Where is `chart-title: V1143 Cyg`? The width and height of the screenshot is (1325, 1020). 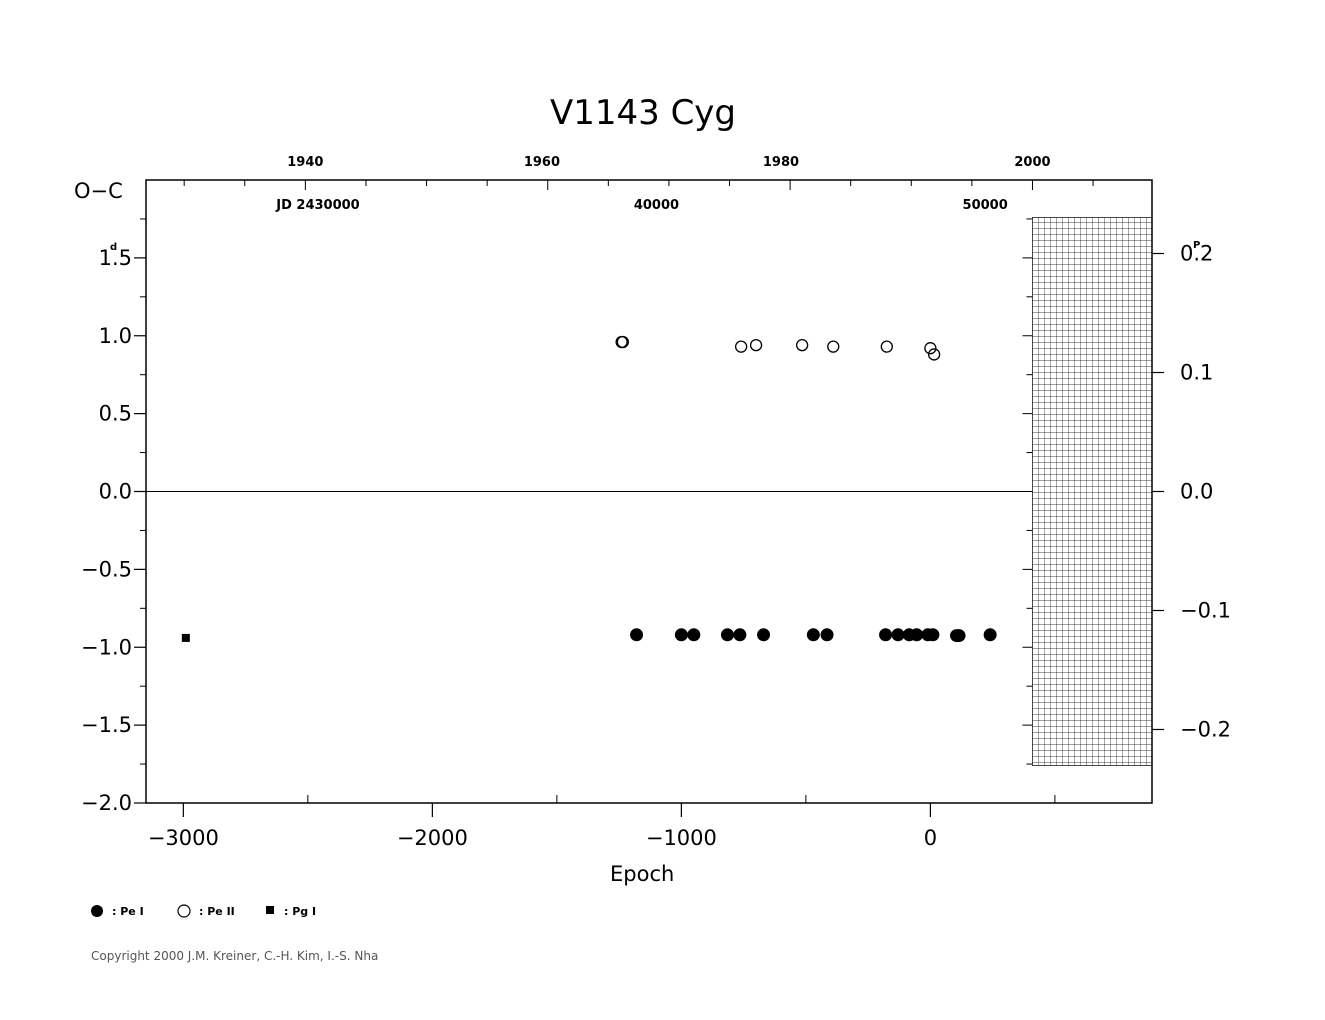 chart-title: V1143 Cyg is located at coordinates (643, 113).